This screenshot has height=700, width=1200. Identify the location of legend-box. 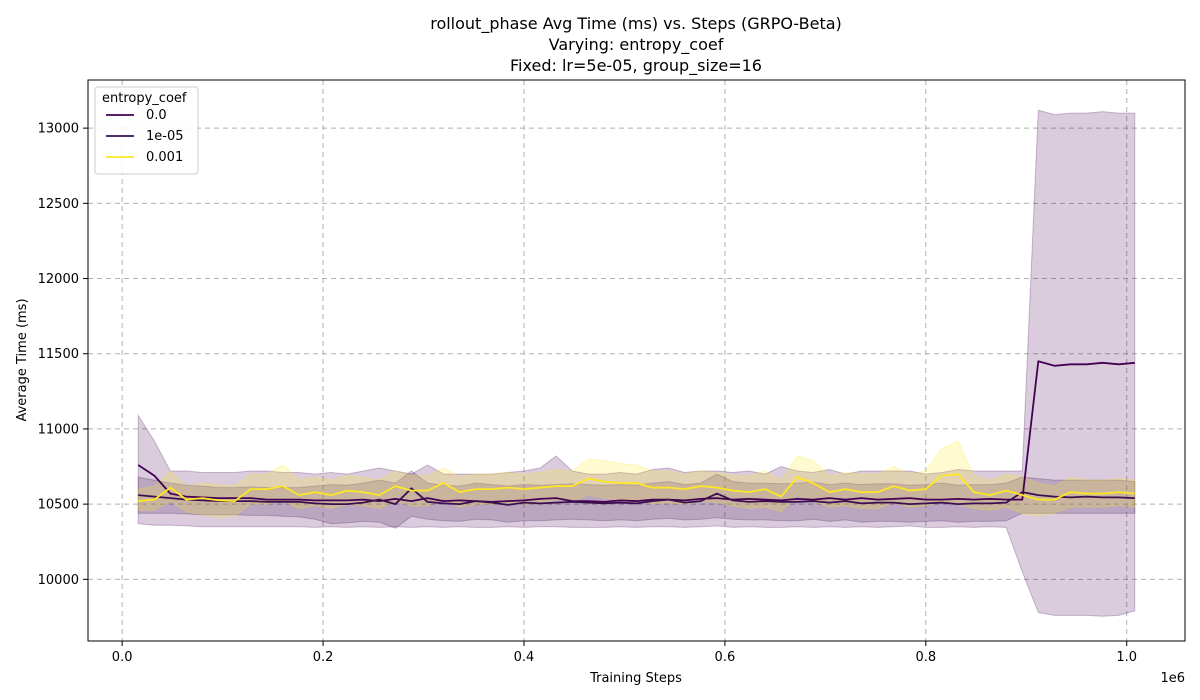
(146, 130).